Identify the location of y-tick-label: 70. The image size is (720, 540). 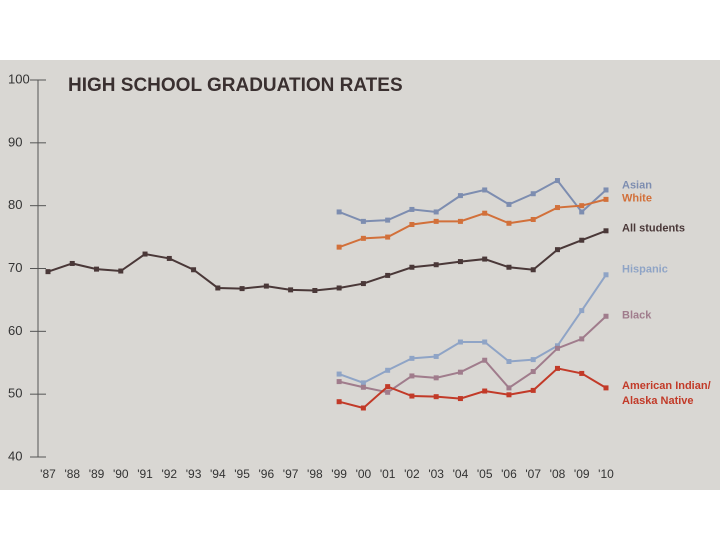
(15, 267).